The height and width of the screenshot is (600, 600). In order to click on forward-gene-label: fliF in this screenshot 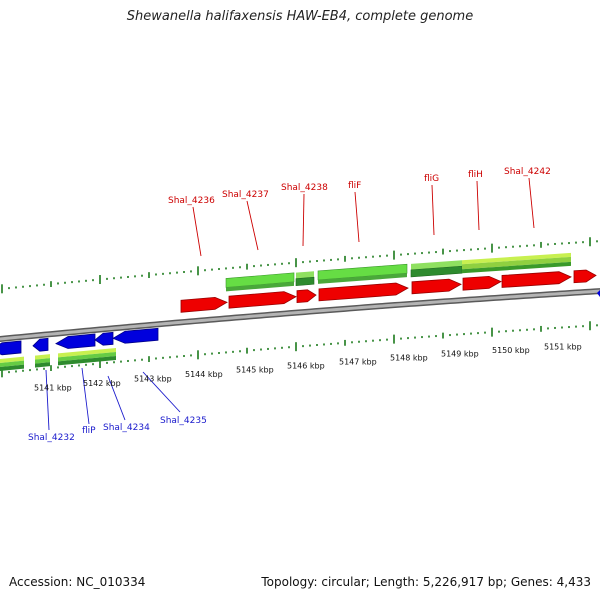, I will do `click(354, 186)`.